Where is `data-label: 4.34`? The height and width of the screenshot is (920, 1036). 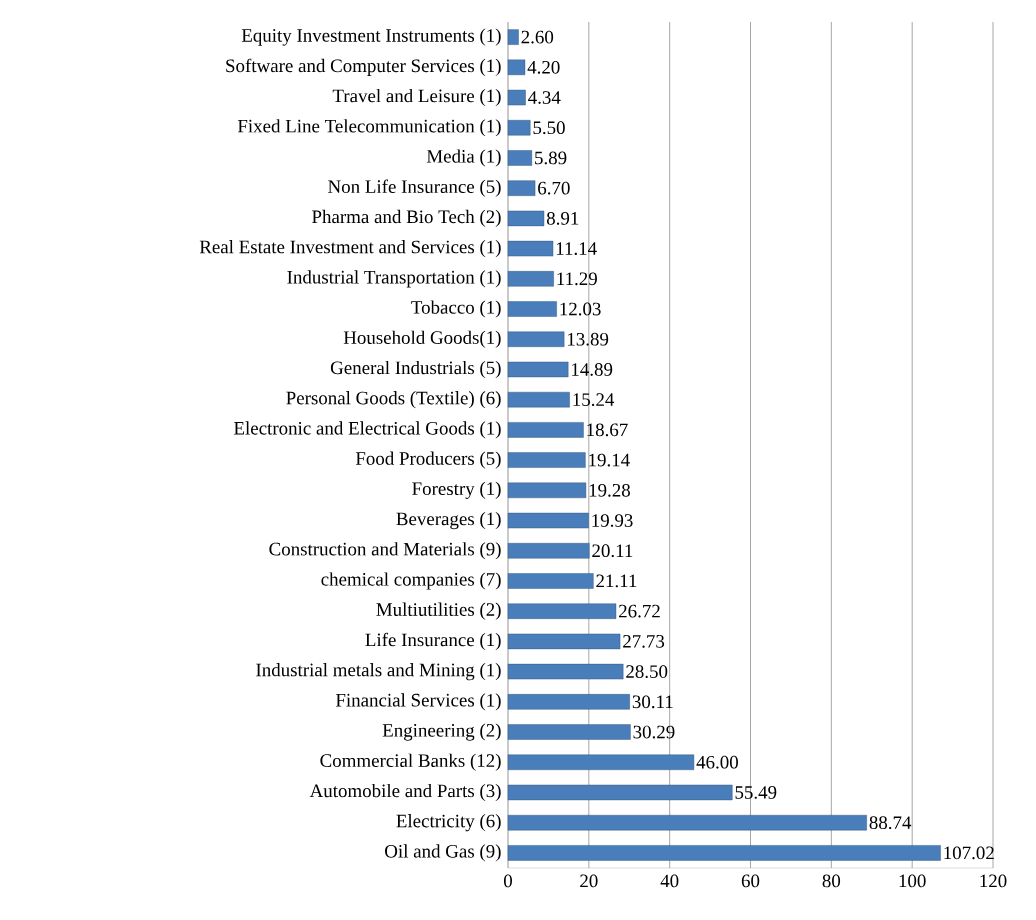 data-label: 4.34 is located at coordinates (544, 97).